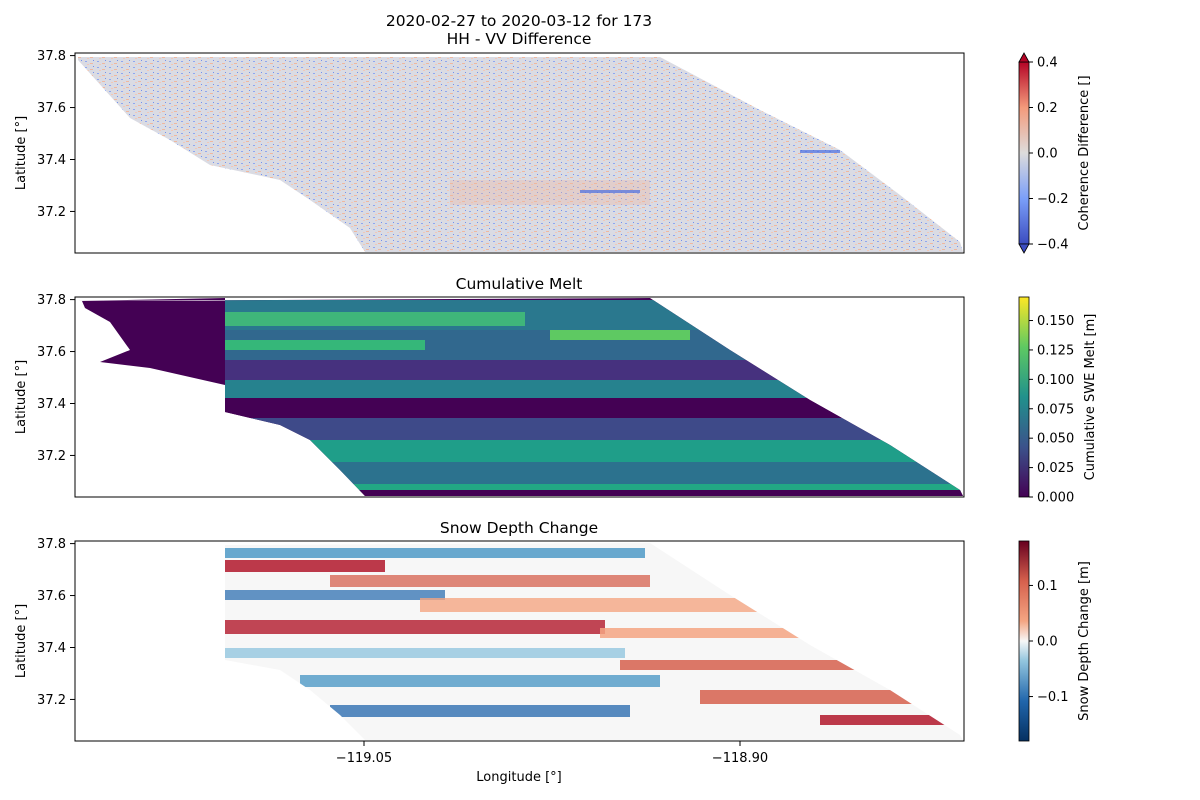  I want to click on panel-3-title: Snow Depth Change, so click(519, 528).